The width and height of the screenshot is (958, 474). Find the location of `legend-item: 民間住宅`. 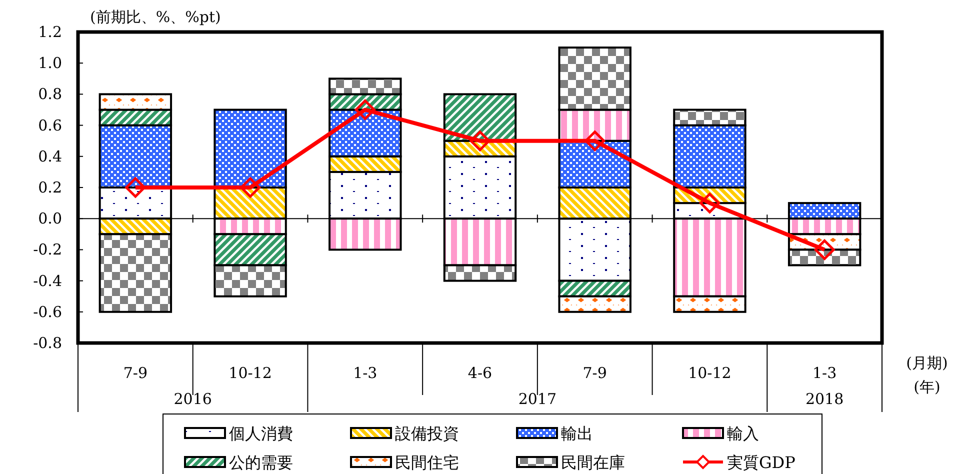

legend-item: 民間住宅 is located at coordinates (427, 462).